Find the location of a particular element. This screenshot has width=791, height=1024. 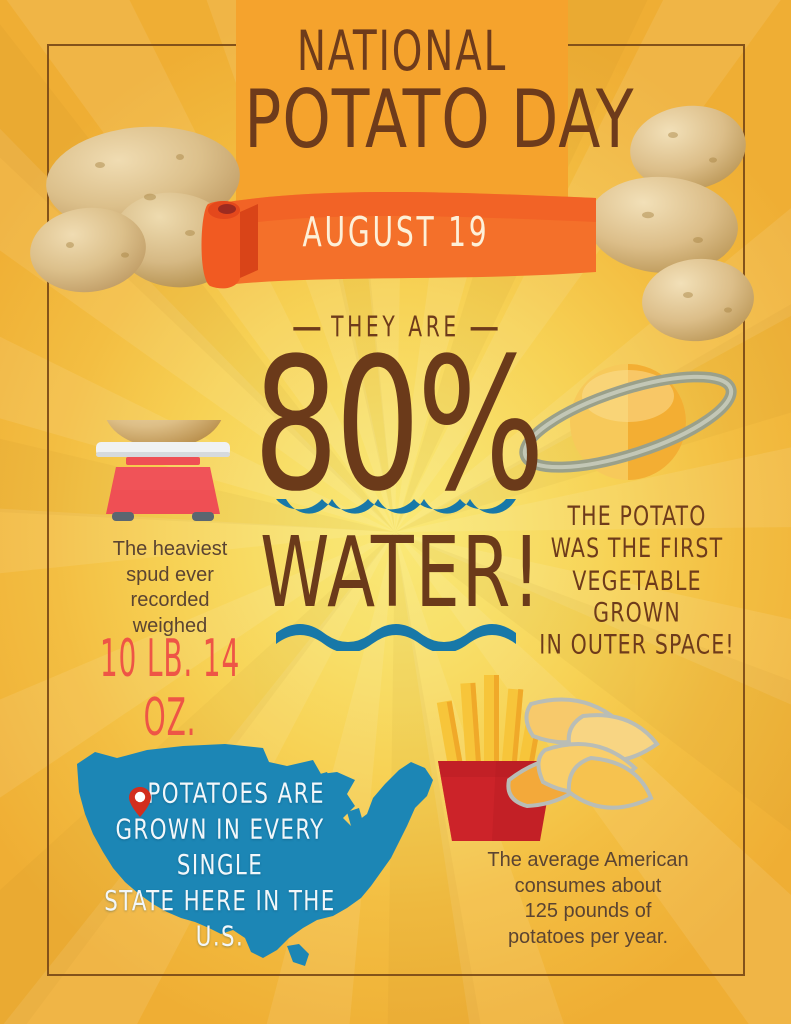

consumption-line-1: The average American is located at coordinates (588, 860).